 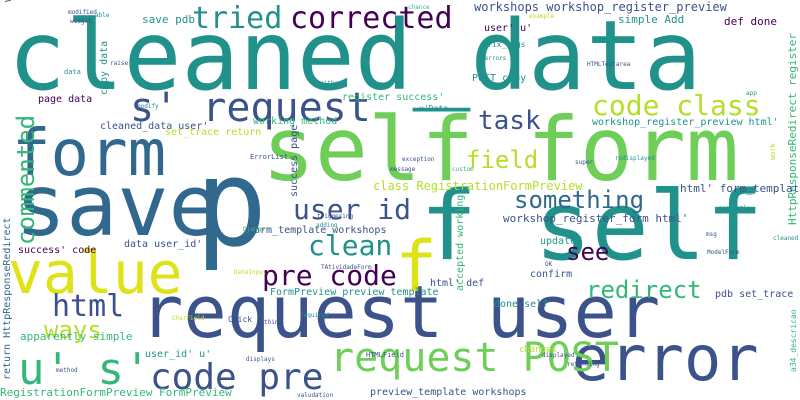 I want to click on word-return-httpresponseredirect: return HttpResponseRedirect, so click(x=7, y=298).